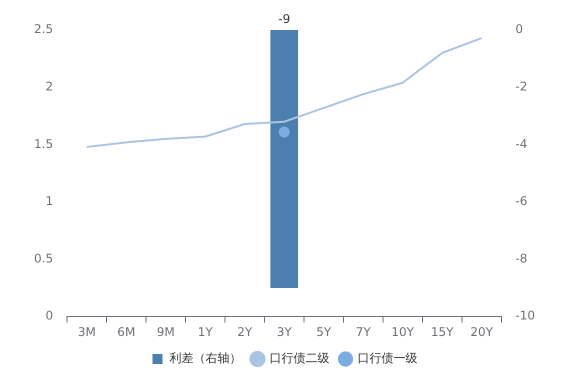  What do you see at coordinates (49, 315) in the screenshot?
I see `y-tick-label: 0` at bounding box center [49, 315].